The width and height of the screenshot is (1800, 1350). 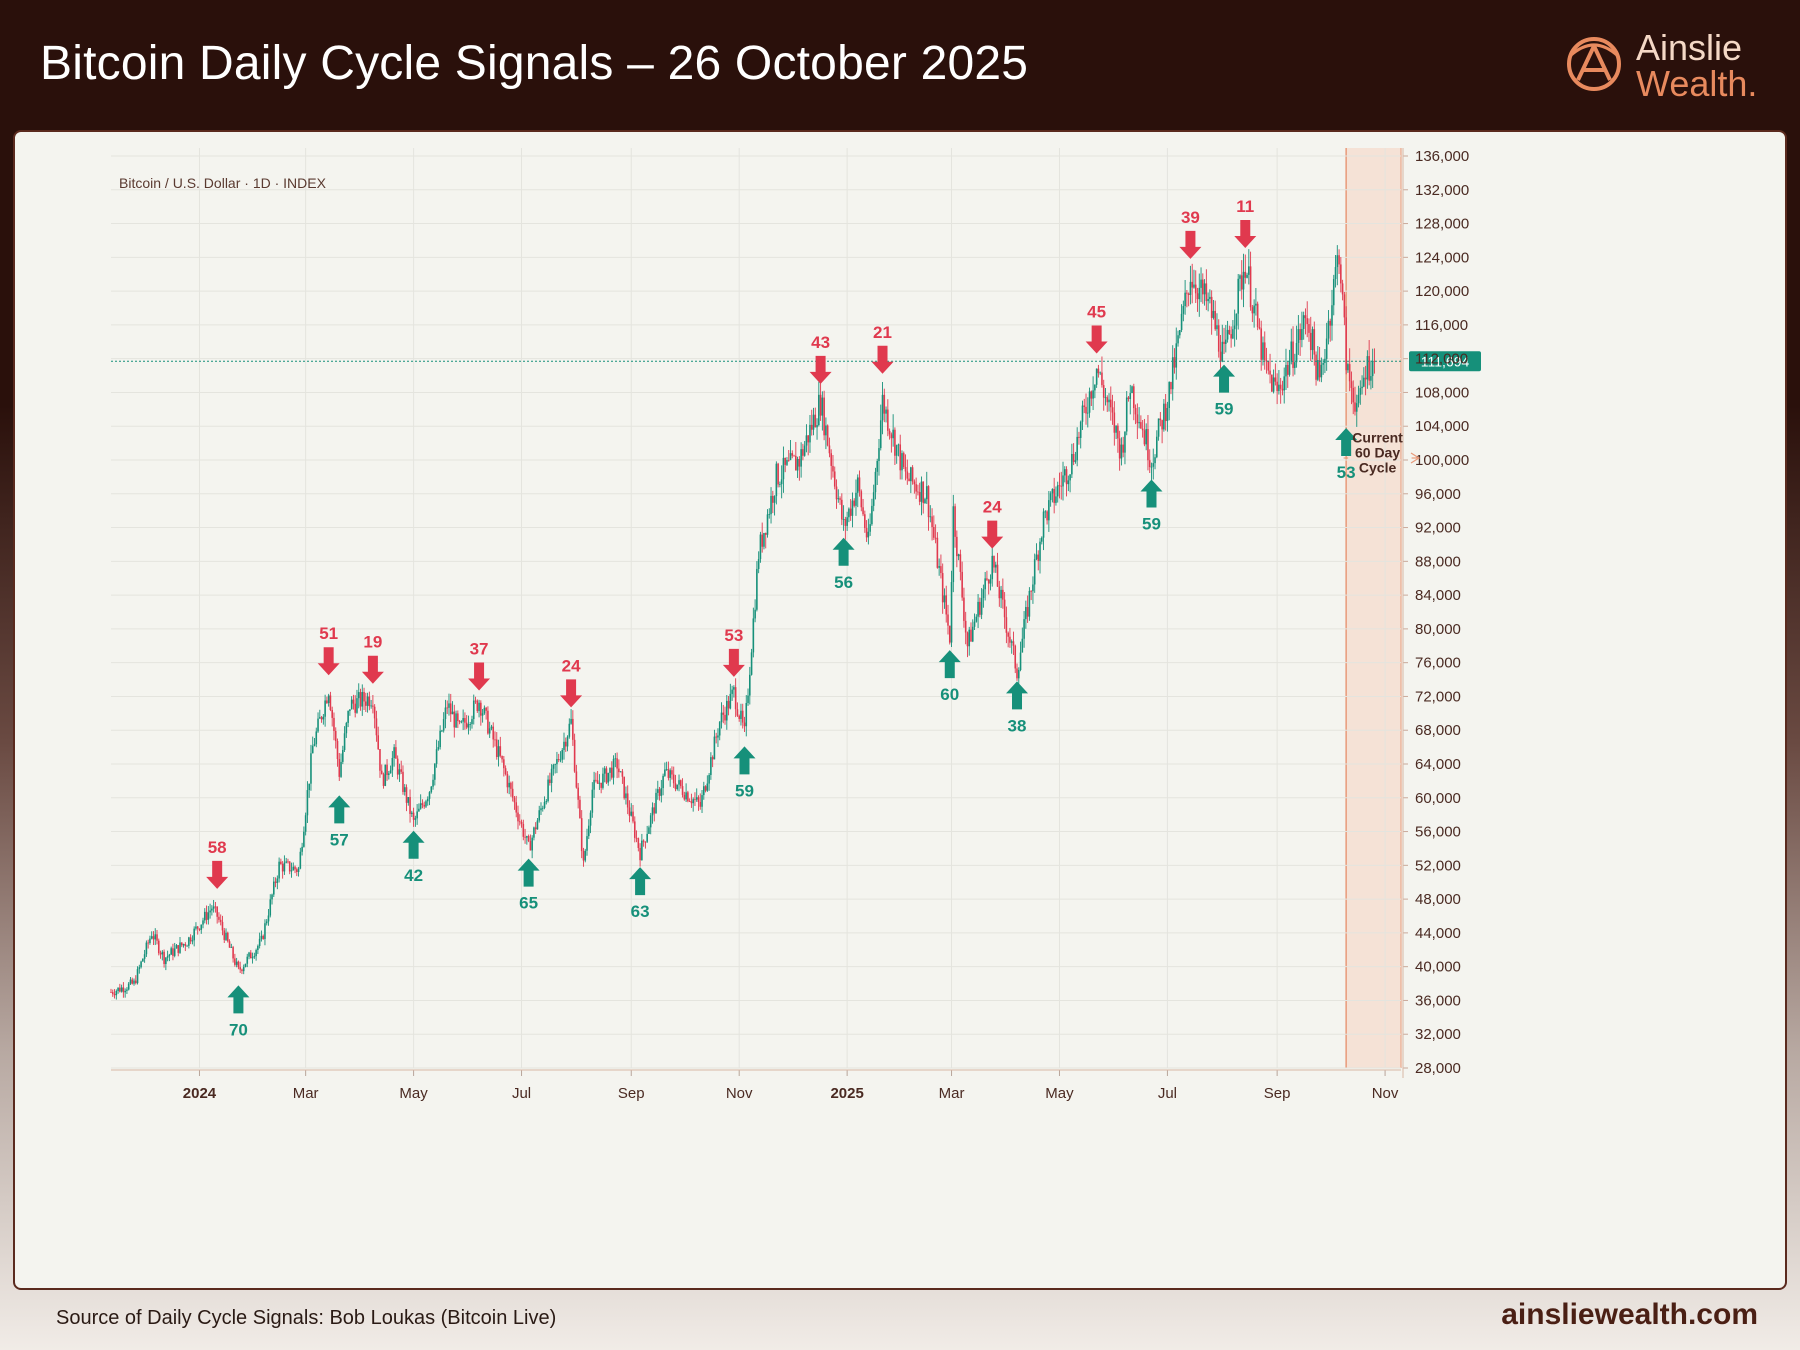 I want to click on cycle-signal-label: 59, so click(x=1224, y=409).